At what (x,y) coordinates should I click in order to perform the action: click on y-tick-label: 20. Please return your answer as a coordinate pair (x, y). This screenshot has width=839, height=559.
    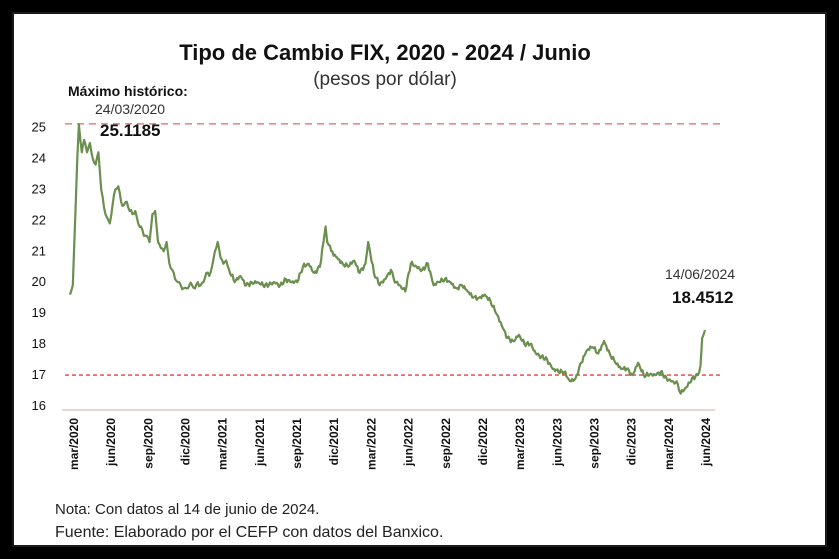
    Looking at the image, I should click on (39, 281).